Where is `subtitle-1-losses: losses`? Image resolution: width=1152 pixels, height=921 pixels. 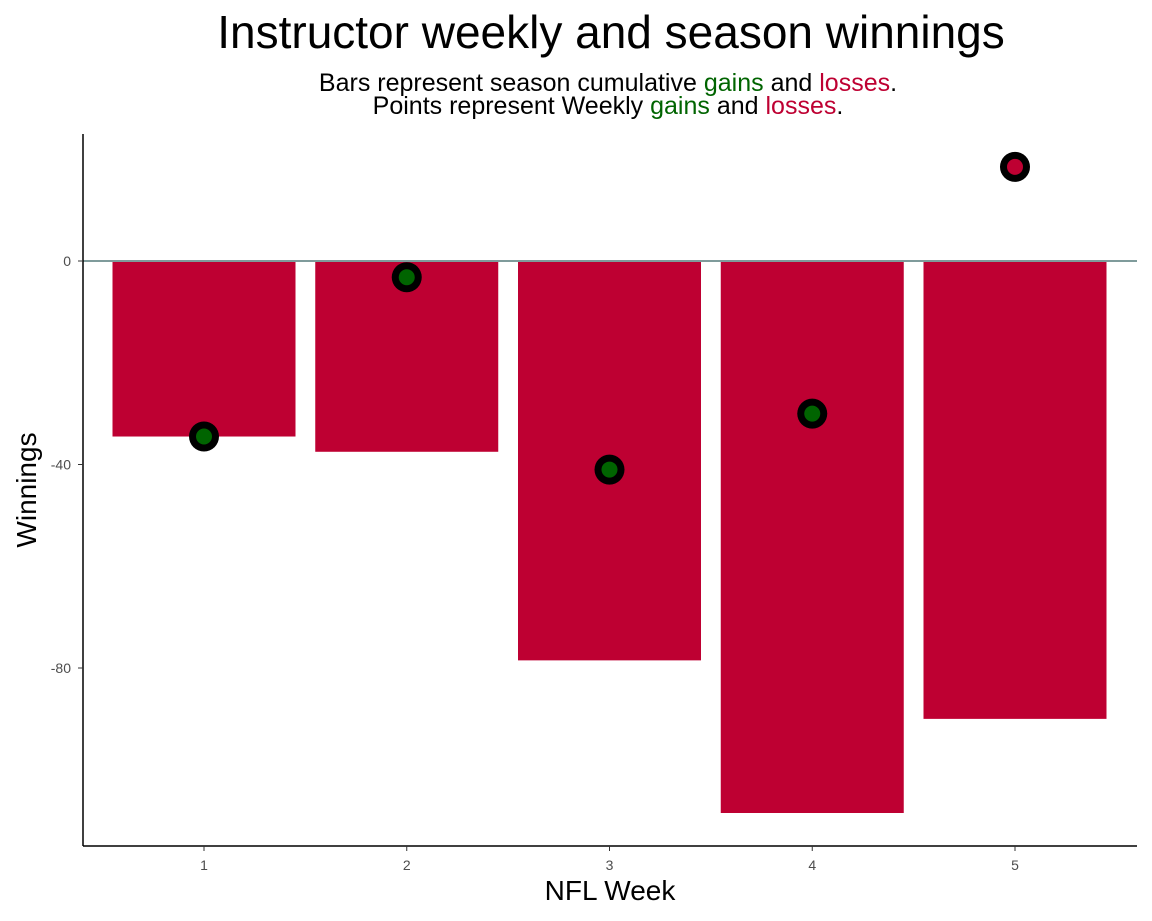
subtitle-1-losses: losses is located at coordinates (854, 83).